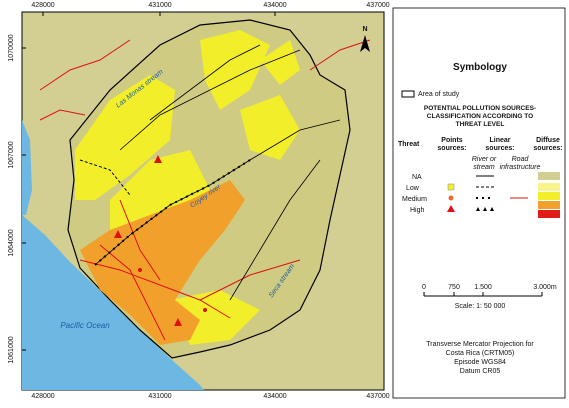 The width and height of the screenshot is (569, 408). I want to click on lagoon, so click(27, 167).